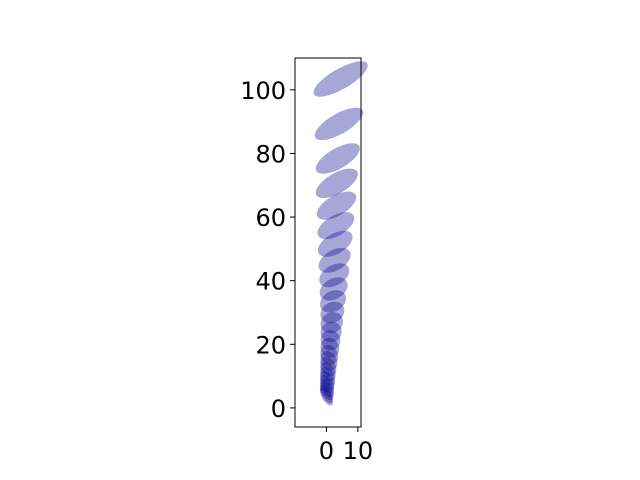 This screenshot has height=480, width=640. What do you see at coordinates (270, 218) in the screenshot?
I see `y-tick-label-3: 60` at bounding box center [270, 218].